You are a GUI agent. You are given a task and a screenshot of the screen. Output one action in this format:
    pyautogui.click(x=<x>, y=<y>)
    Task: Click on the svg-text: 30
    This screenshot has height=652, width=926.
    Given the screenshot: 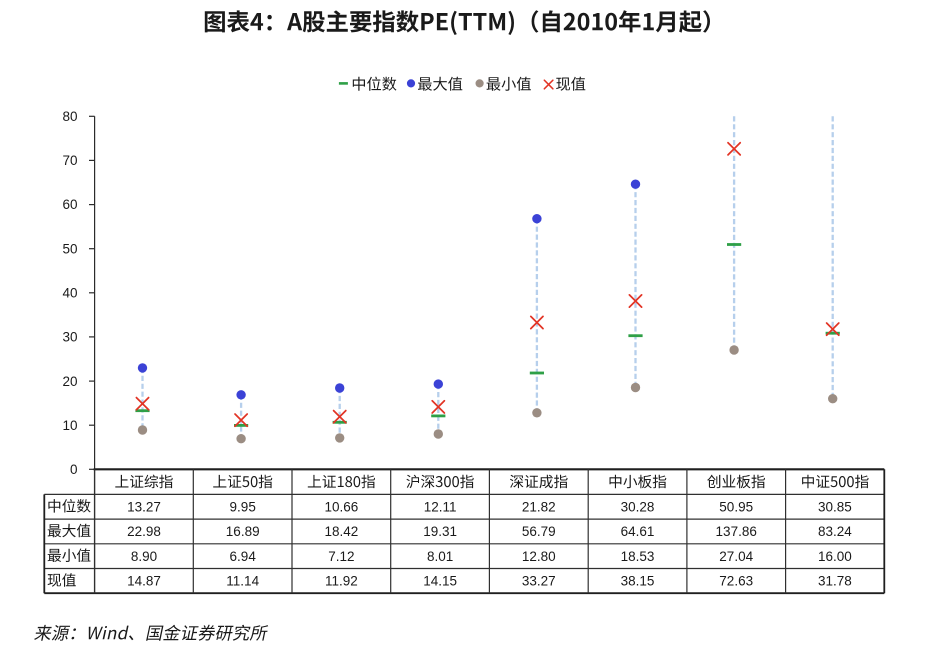 What is the action you would take?
    pyautogui.click(x=69, y=337)
    